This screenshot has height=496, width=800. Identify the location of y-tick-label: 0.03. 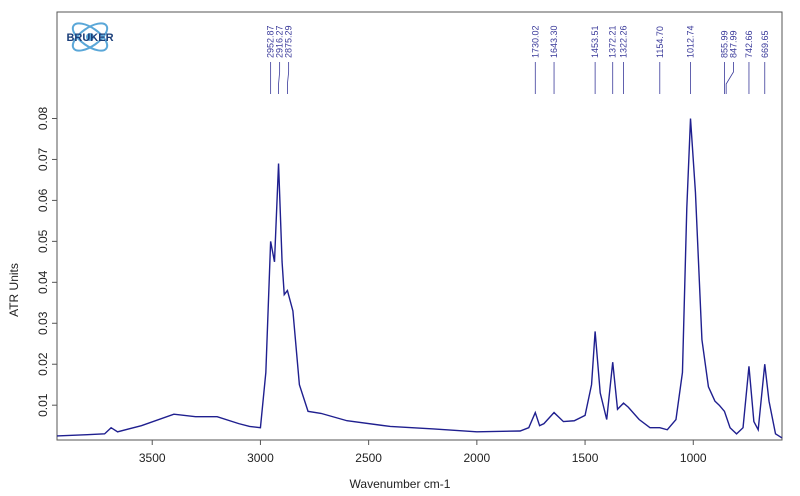
(43, 323).